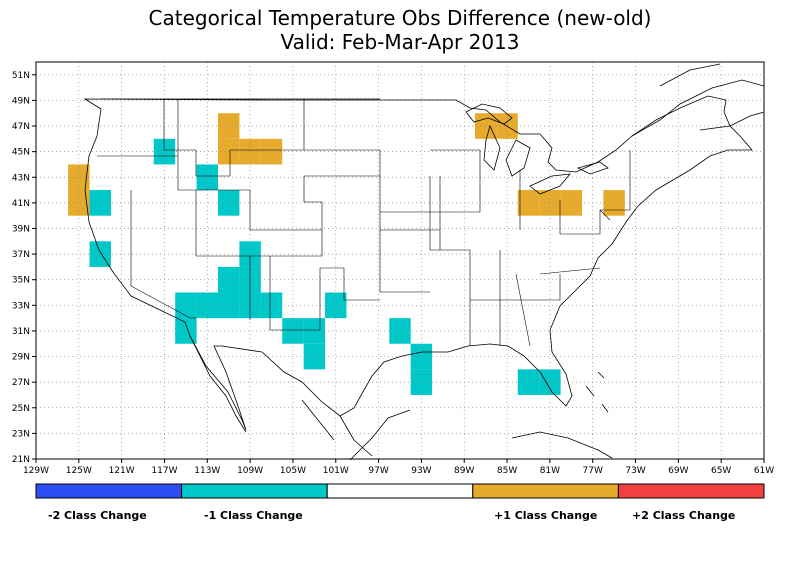 This screenshot has height=568, width=800. Describe the element at coordinates (164, 471) in the screenshot. I see `lon-tick-label: 117W` at that location.